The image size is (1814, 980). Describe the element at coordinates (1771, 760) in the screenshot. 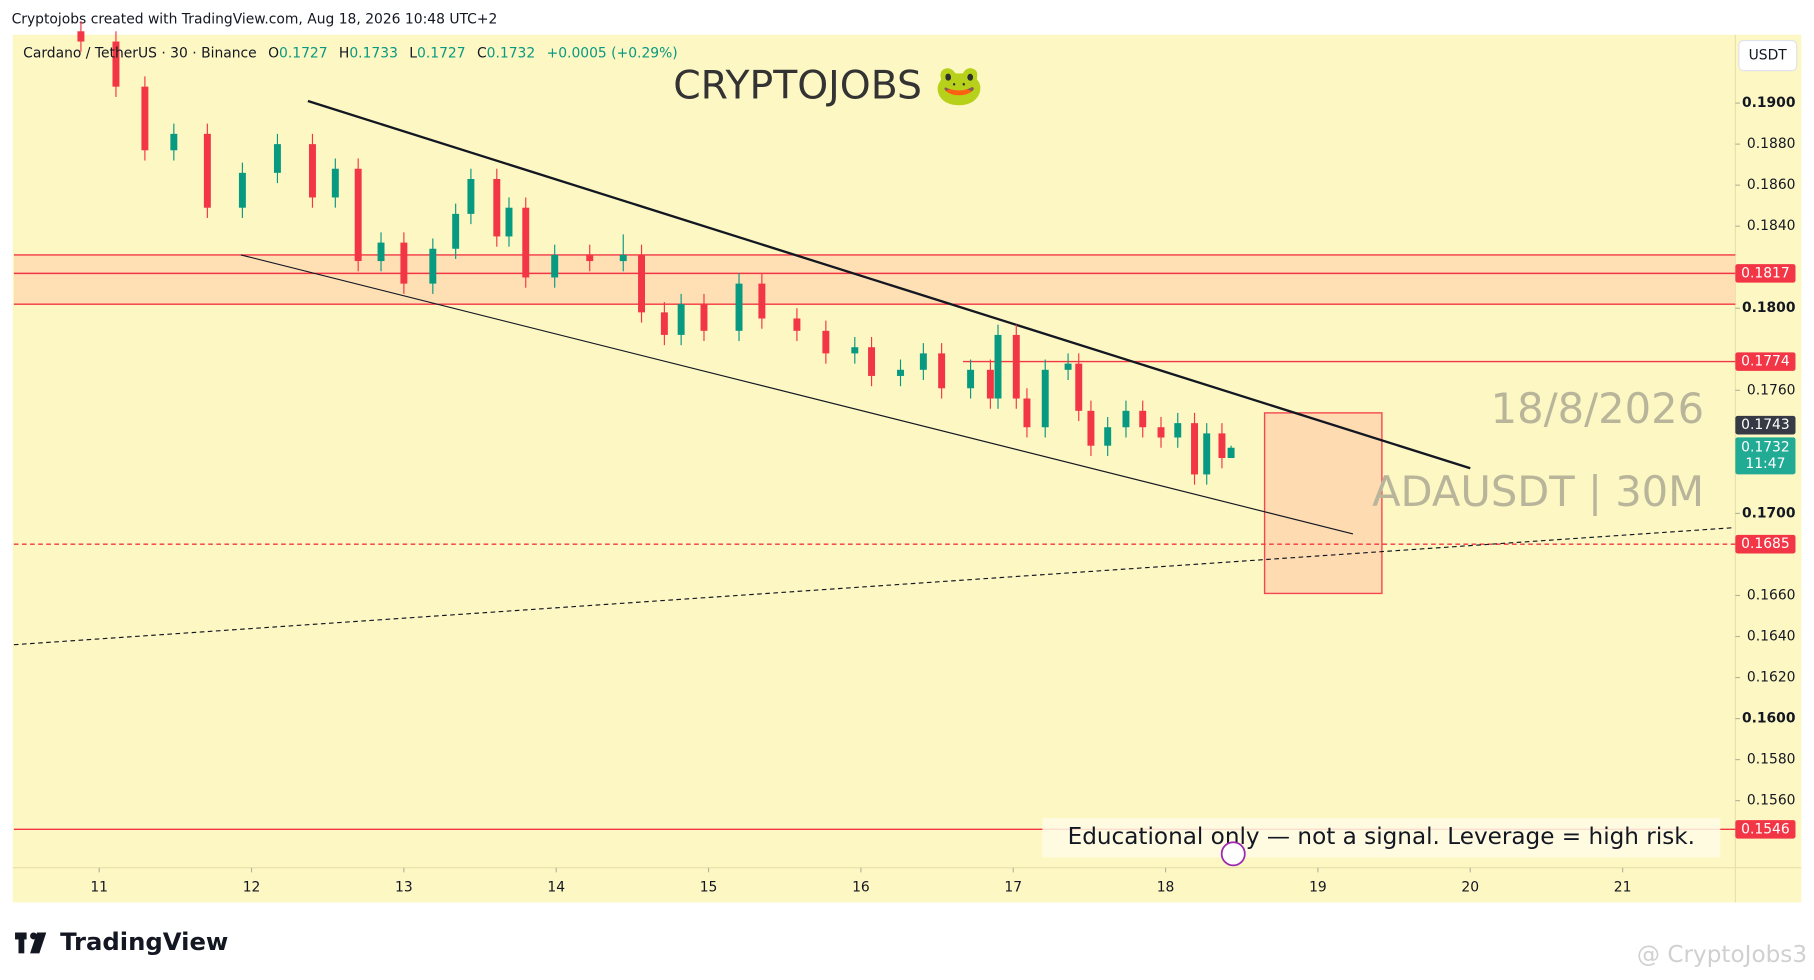

I see `y-tick-label: 0.1580` at that location.